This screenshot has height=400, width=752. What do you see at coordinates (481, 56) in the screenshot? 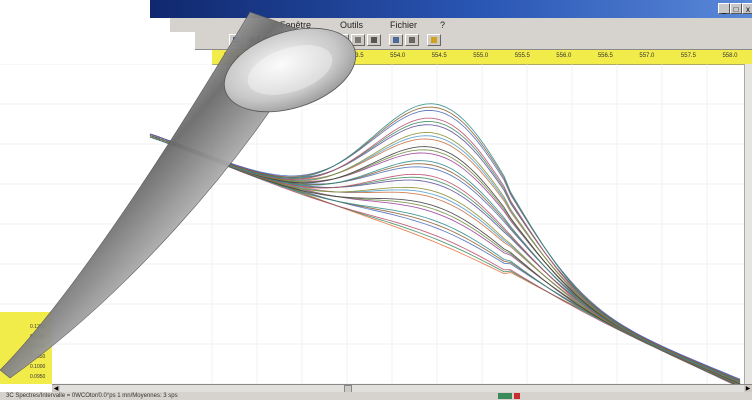
I see `ruler-tick-label: 555.0` at bounding box center [481, 56].